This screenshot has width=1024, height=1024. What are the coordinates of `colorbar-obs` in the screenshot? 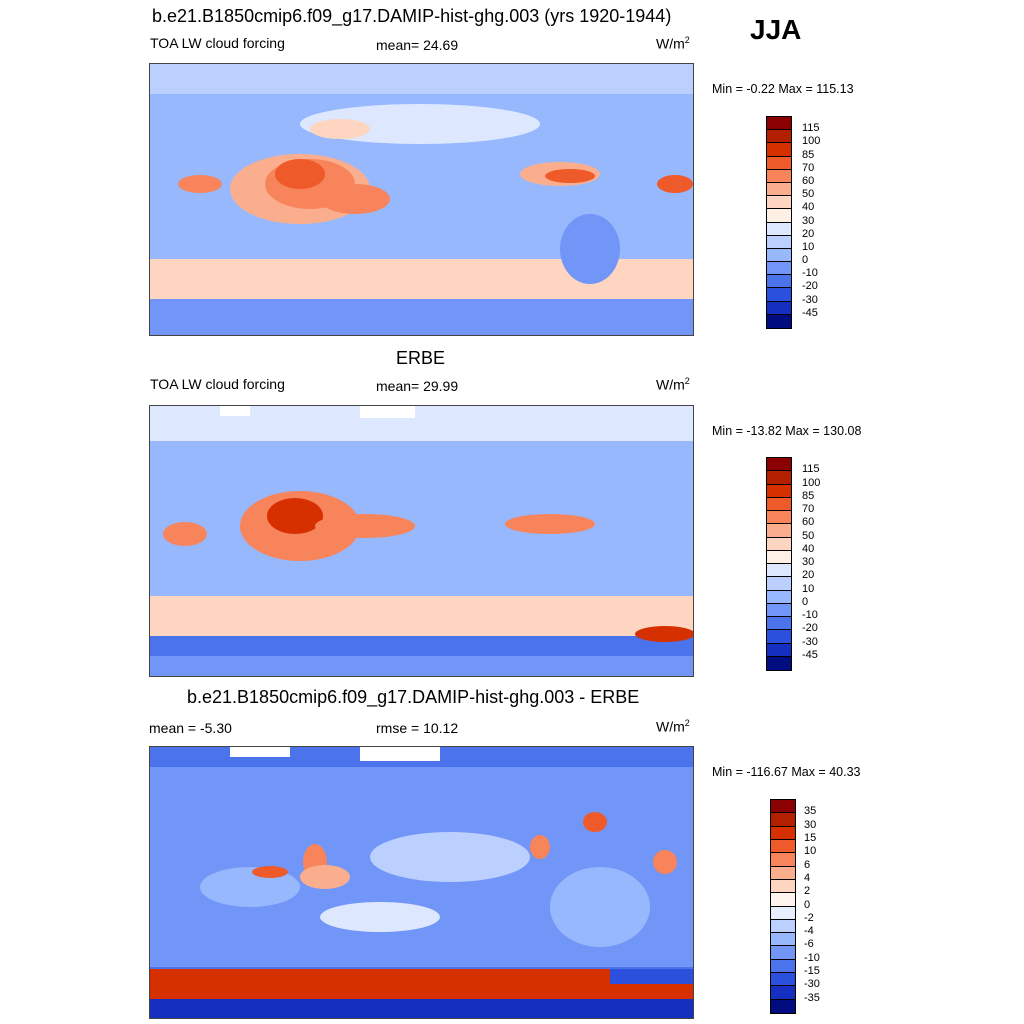 It's located at (779, 564).